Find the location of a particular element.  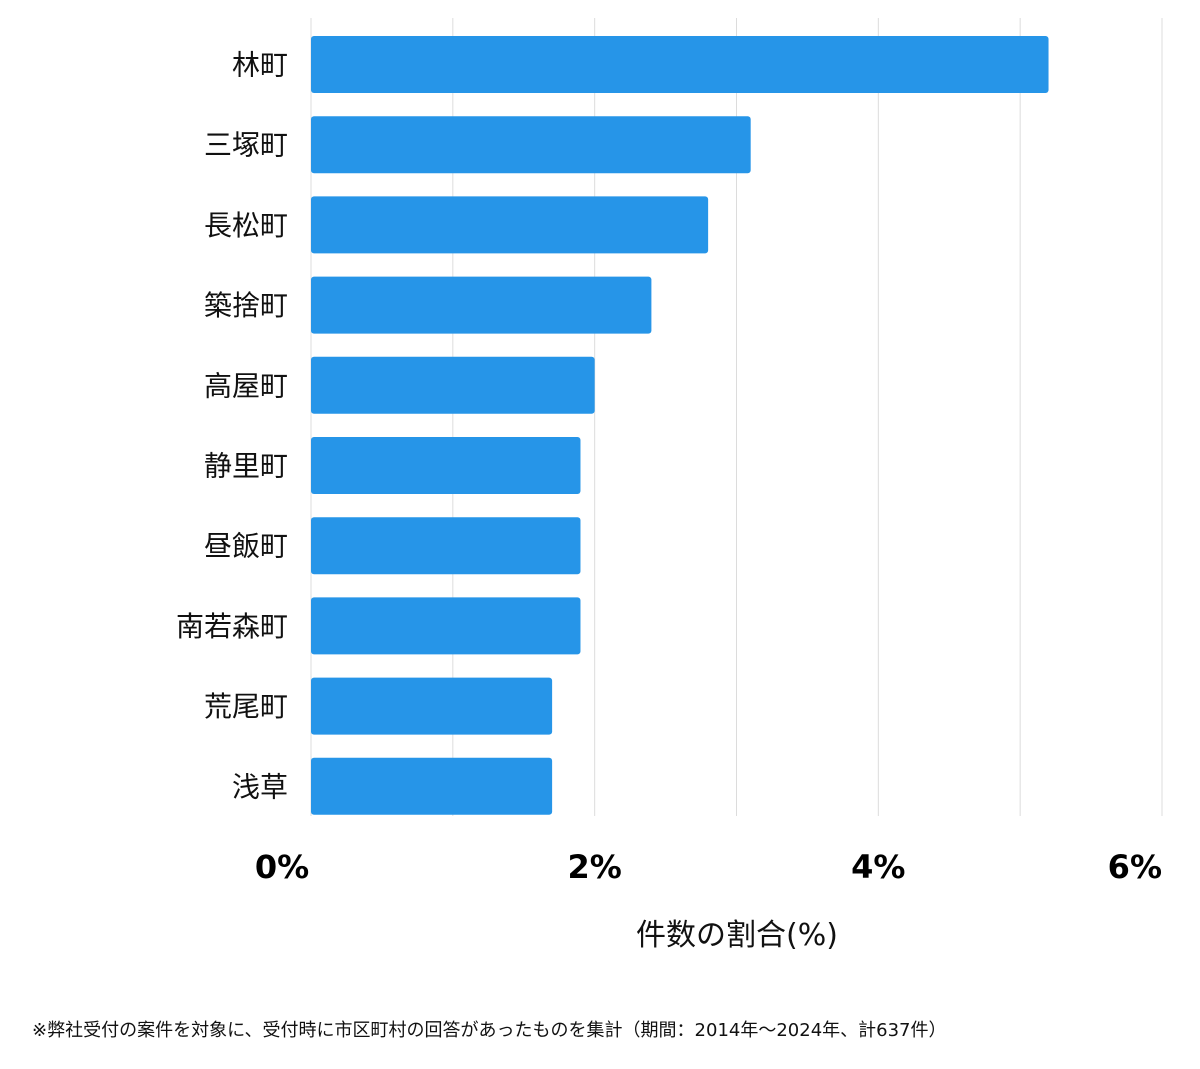

x-axis-title: 件数の割合(%) is located at coordinates (737, 935).